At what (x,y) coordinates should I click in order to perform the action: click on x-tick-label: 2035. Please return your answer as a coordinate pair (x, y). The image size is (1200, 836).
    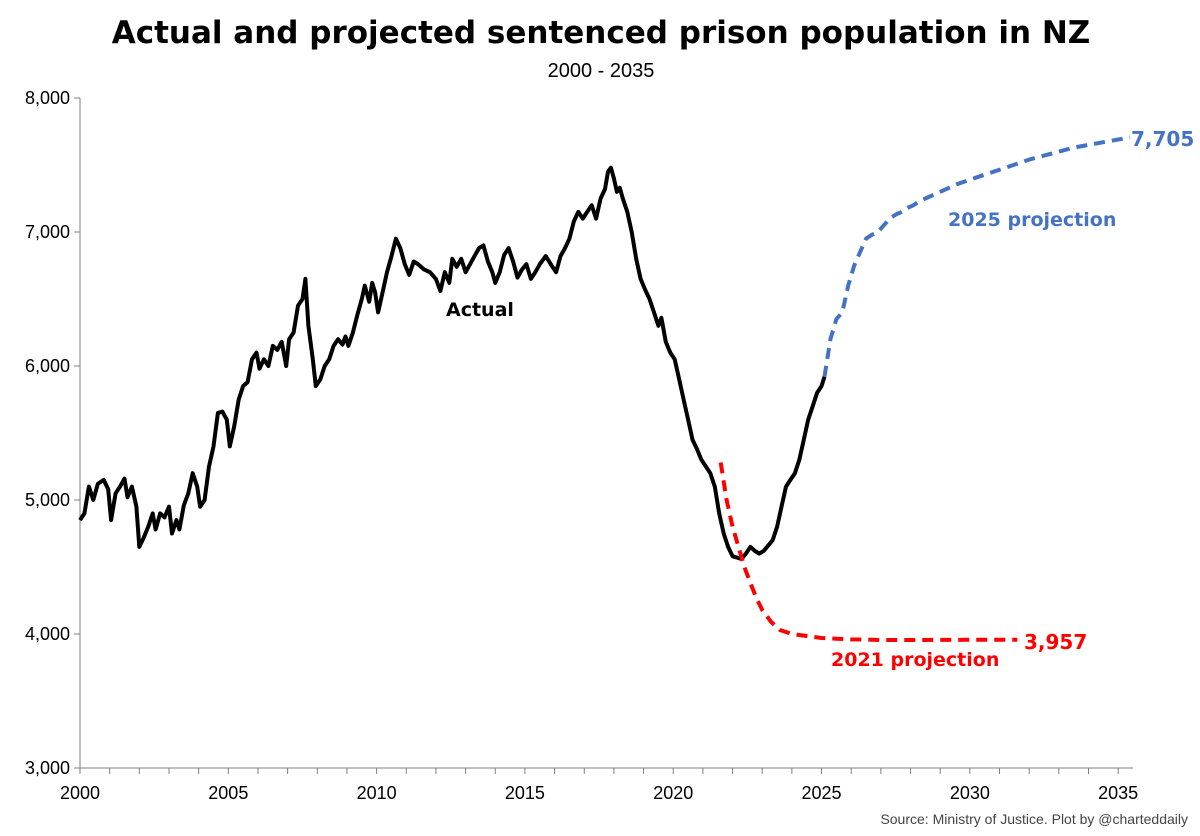
    Looking at the image, I should click on (1118, 793).